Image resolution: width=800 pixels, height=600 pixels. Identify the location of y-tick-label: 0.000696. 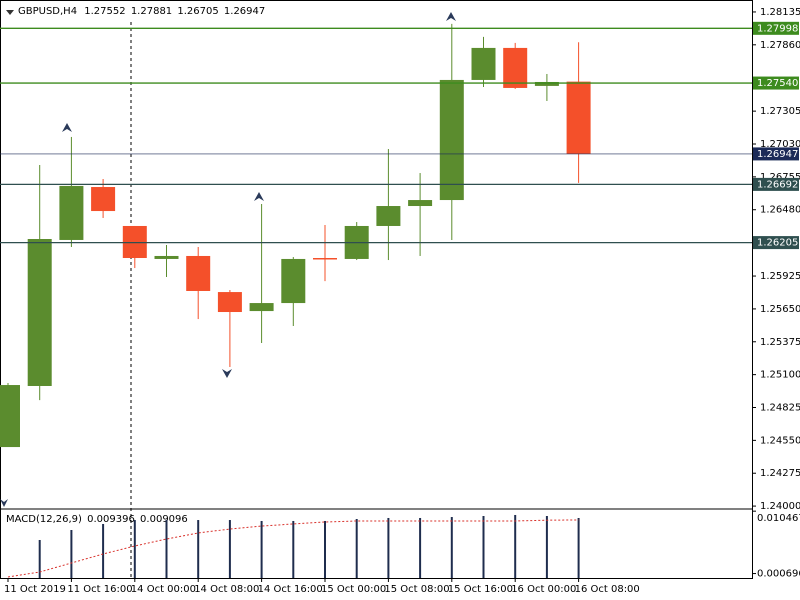
(778, 574).